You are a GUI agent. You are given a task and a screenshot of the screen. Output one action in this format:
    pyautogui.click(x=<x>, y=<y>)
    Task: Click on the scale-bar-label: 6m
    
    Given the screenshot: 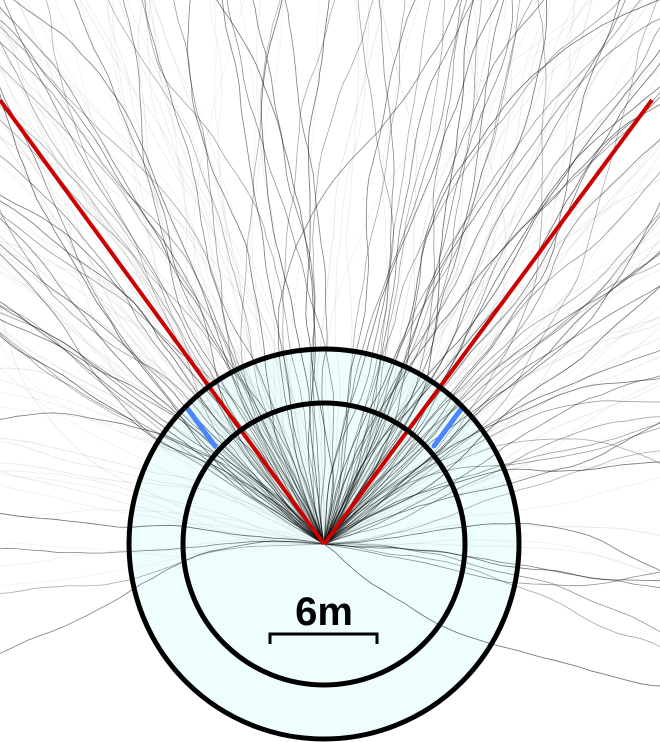 What is the action you would take?
    pyautogui.click(x=324, y=612)
    